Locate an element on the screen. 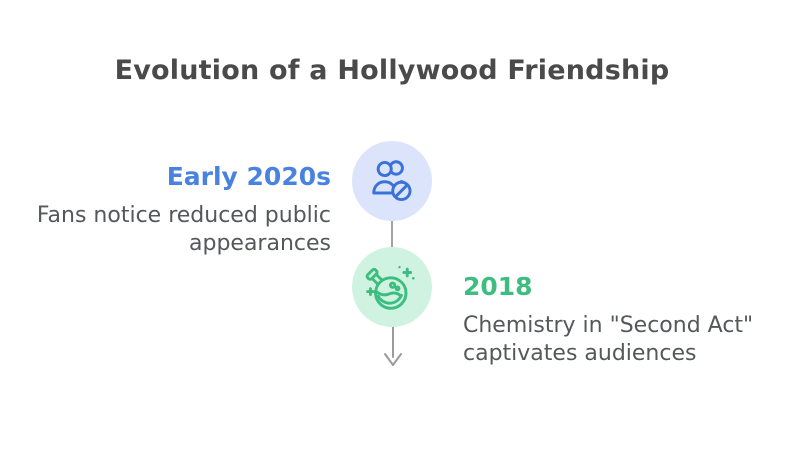 This screenshot has height=462, width=810. milestone-circle-early-2020s is located at coordinates (392, 181).